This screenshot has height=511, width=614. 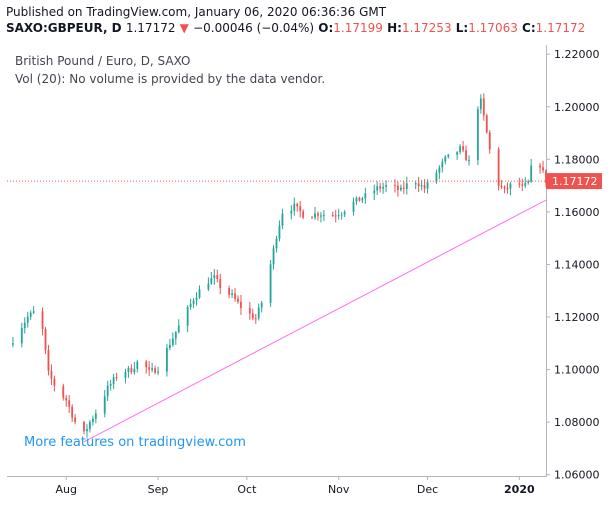 What do you see at coordinates (247, 489) in the screenshot?
I see `x-tick-label: Oct` at bounding box center [247, 489].